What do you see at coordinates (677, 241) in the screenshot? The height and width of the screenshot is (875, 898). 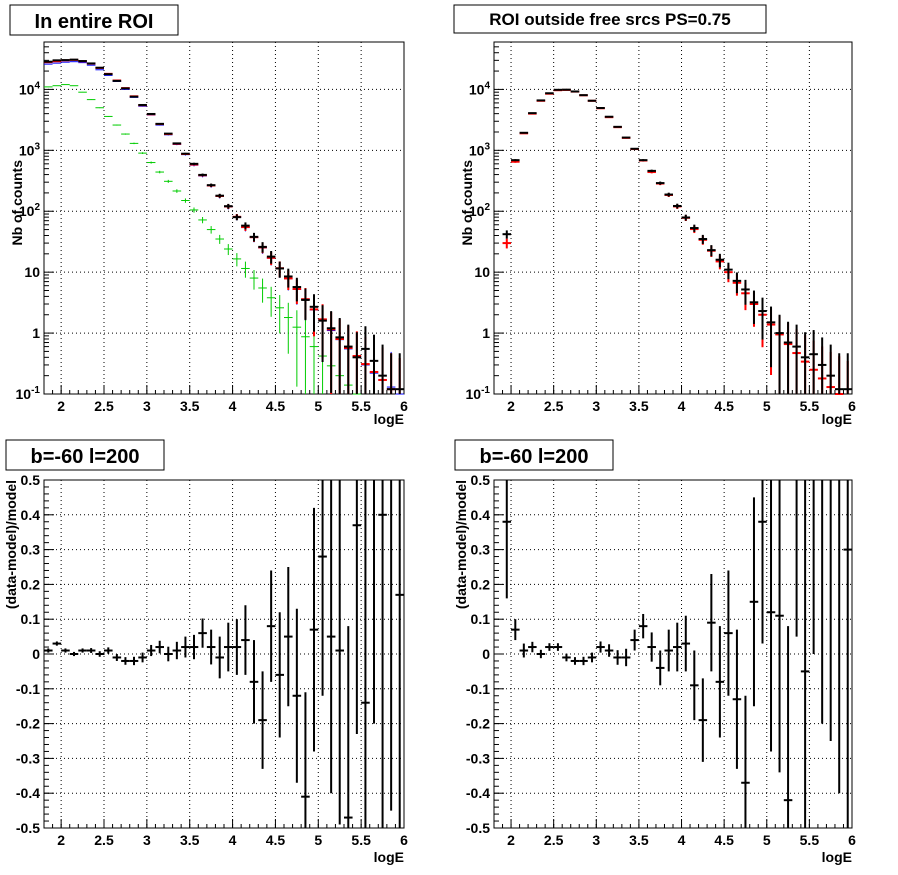 I see `chart-marks` at bounding box center [677, 241].